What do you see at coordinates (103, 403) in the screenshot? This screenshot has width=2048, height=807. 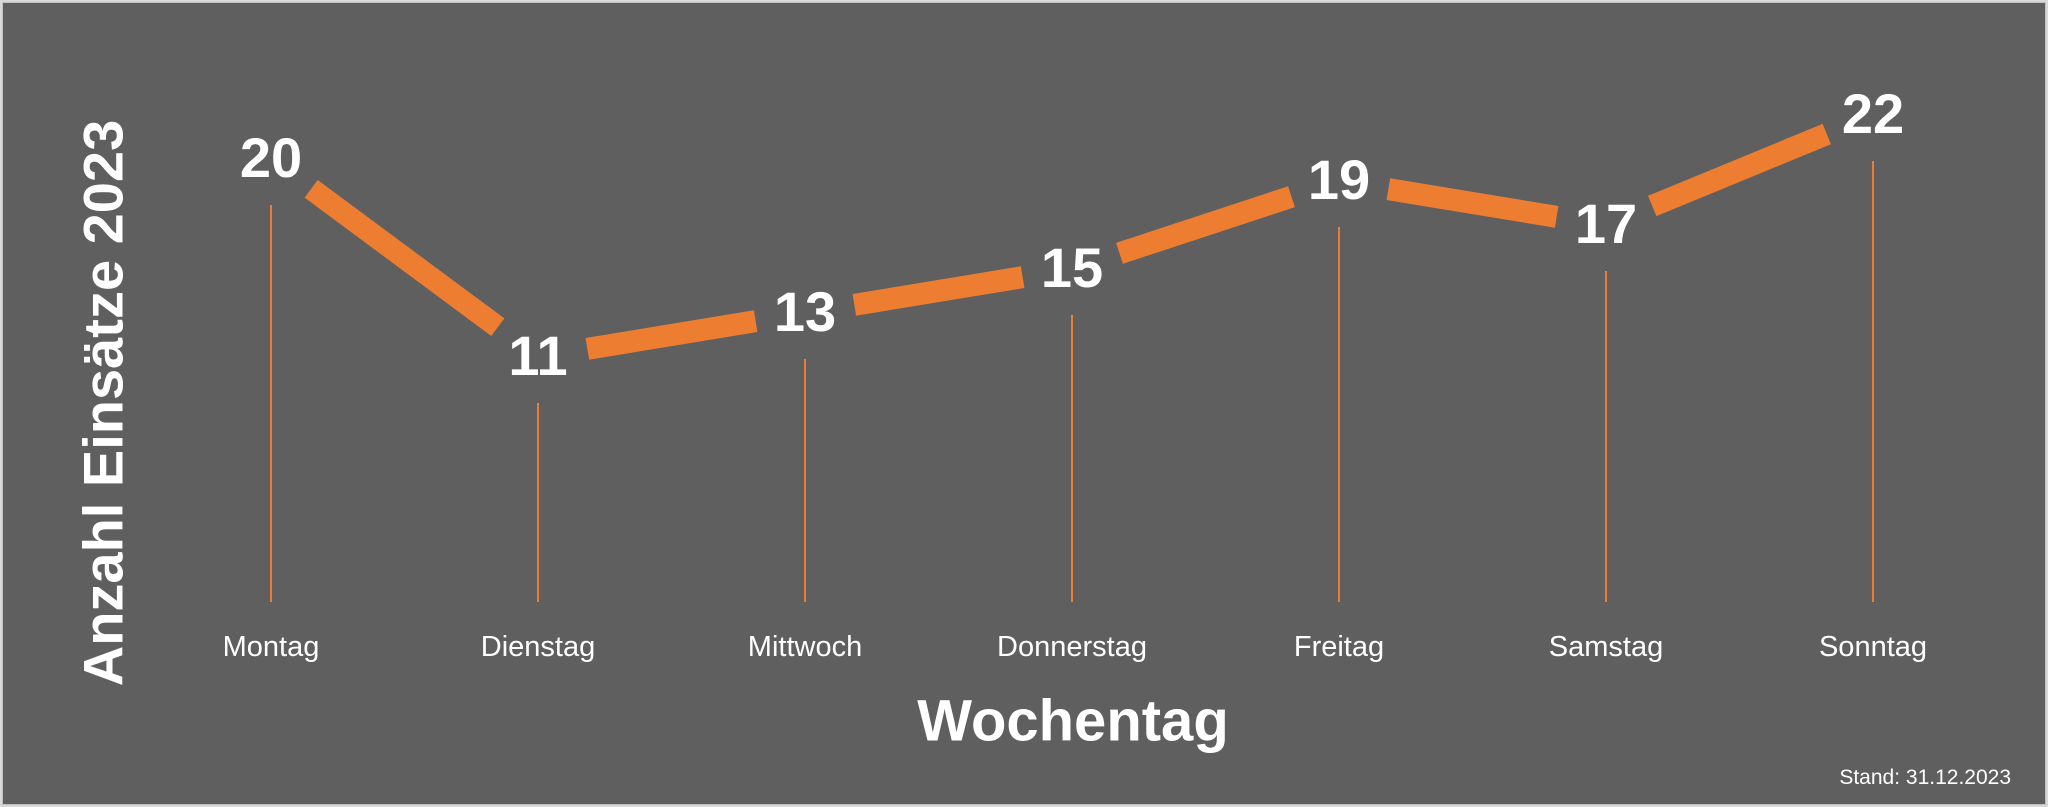 I see `y-axis-title: Anzahl Einsätze 2023` at bounding box center [103, 403].